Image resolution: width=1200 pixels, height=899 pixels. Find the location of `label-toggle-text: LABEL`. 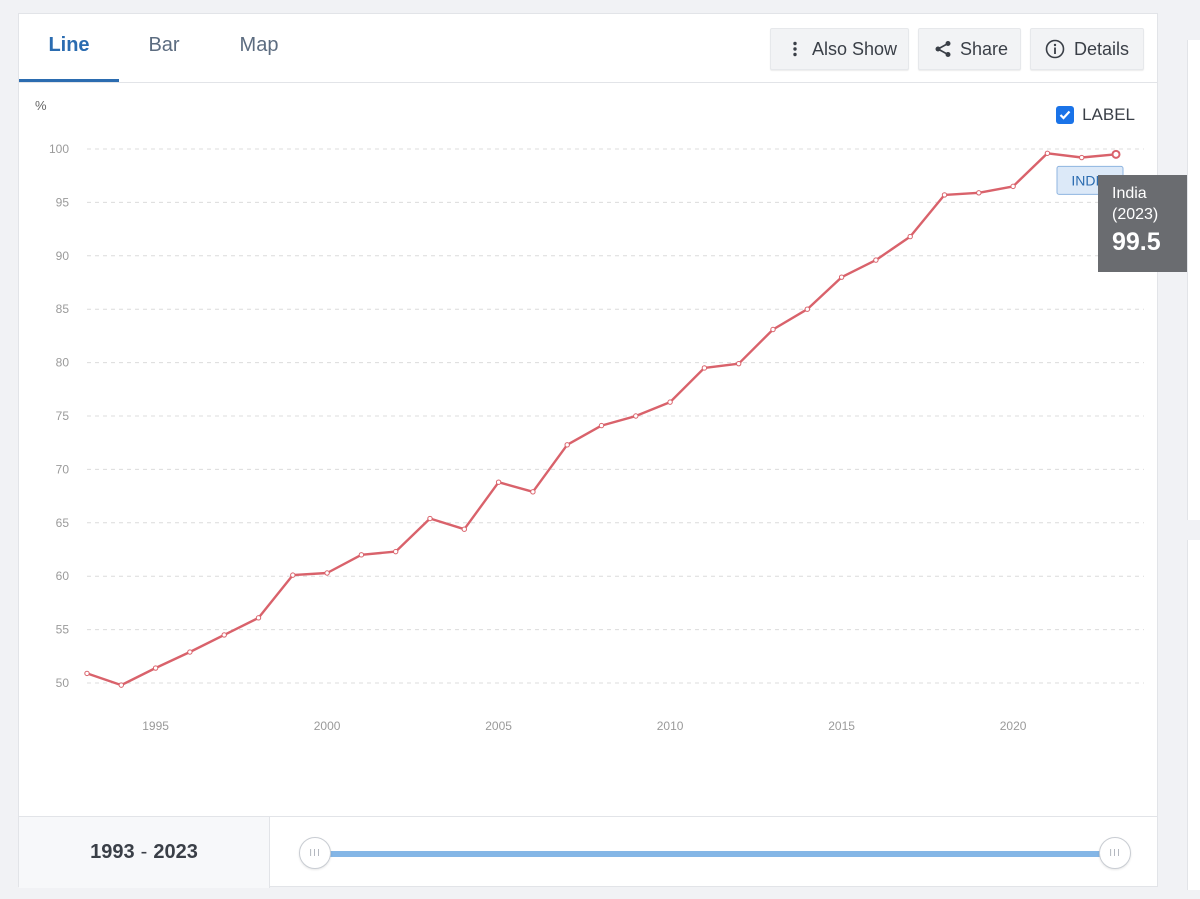

label-toggle-text: LABEL is located at coordinates (1108, 114).